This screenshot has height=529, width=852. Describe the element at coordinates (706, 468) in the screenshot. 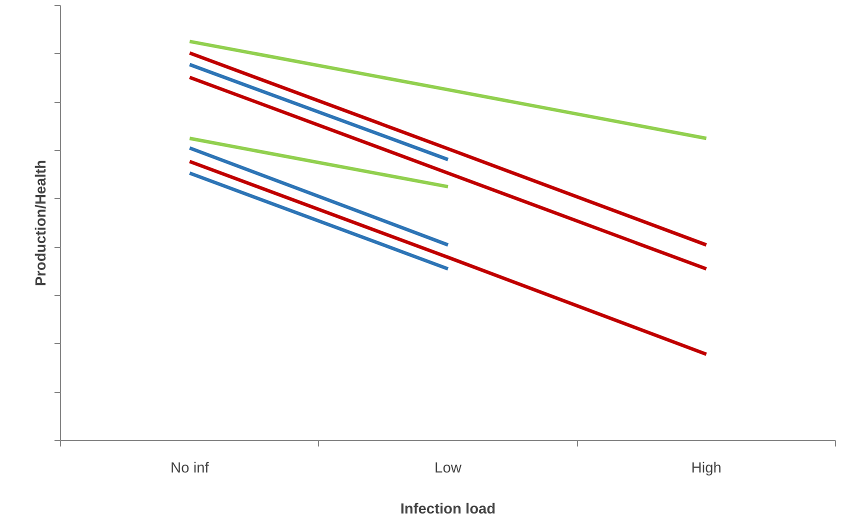

I see `x-tick-label: High` at that location.